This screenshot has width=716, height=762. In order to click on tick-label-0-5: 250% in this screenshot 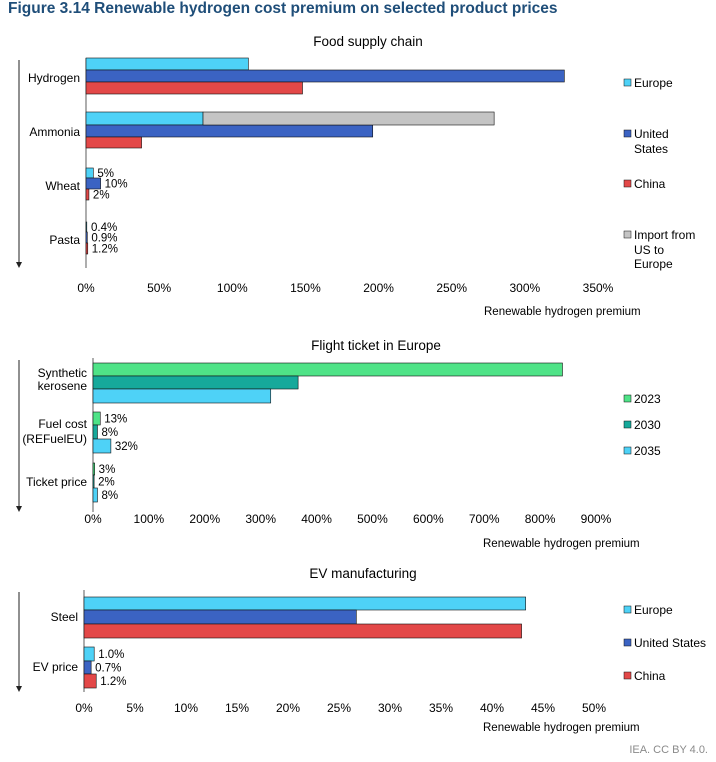, I will do `click(451, 288)`.